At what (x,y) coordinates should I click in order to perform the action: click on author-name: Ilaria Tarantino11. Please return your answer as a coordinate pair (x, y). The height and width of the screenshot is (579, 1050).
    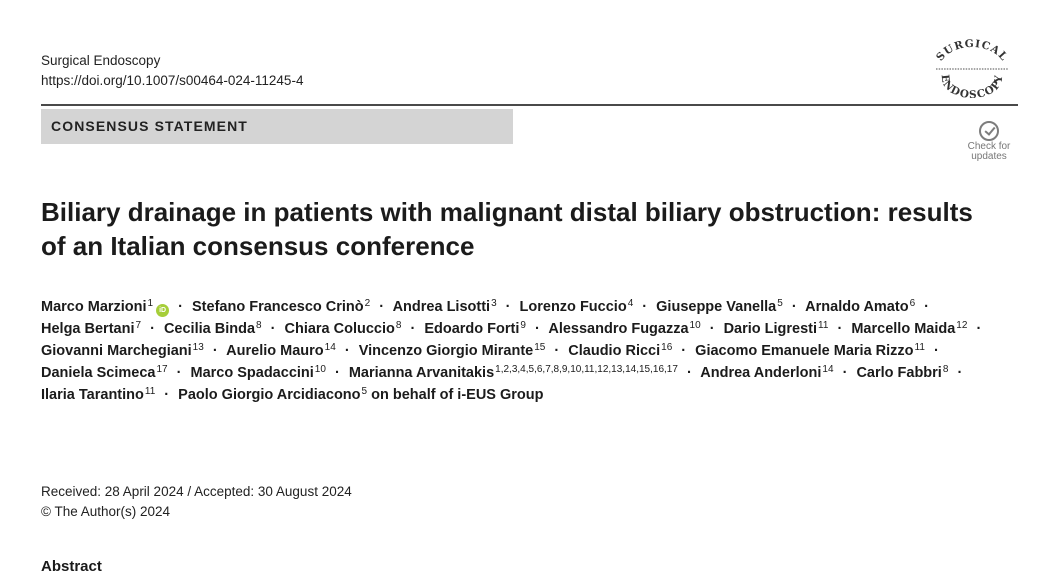
    Looking at the image, I should click on (98, 395).